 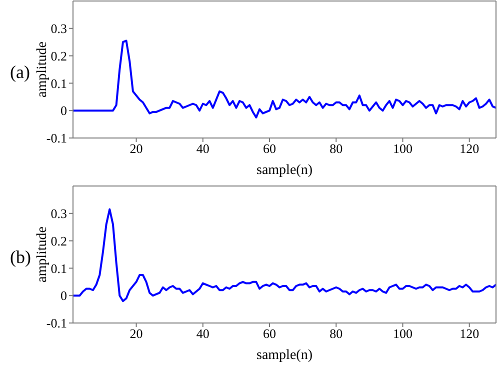 I want to click on text: (b), so click(x=20, y=257).